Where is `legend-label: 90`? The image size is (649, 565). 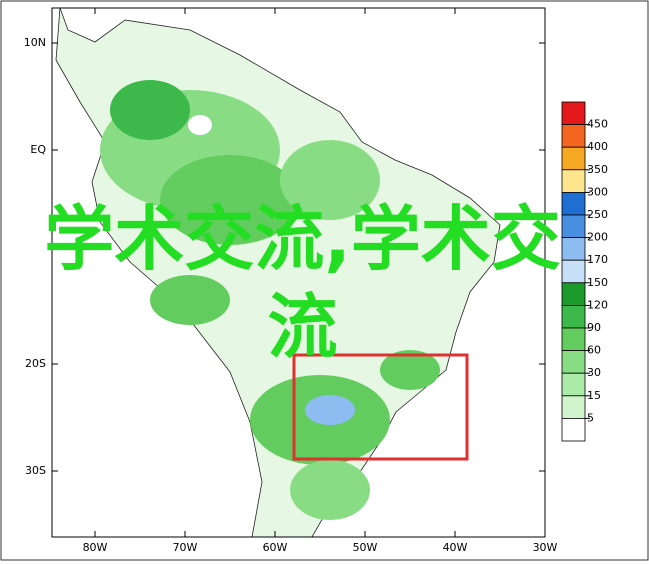
legend-label: 90 is located at coordinates (594, 327).